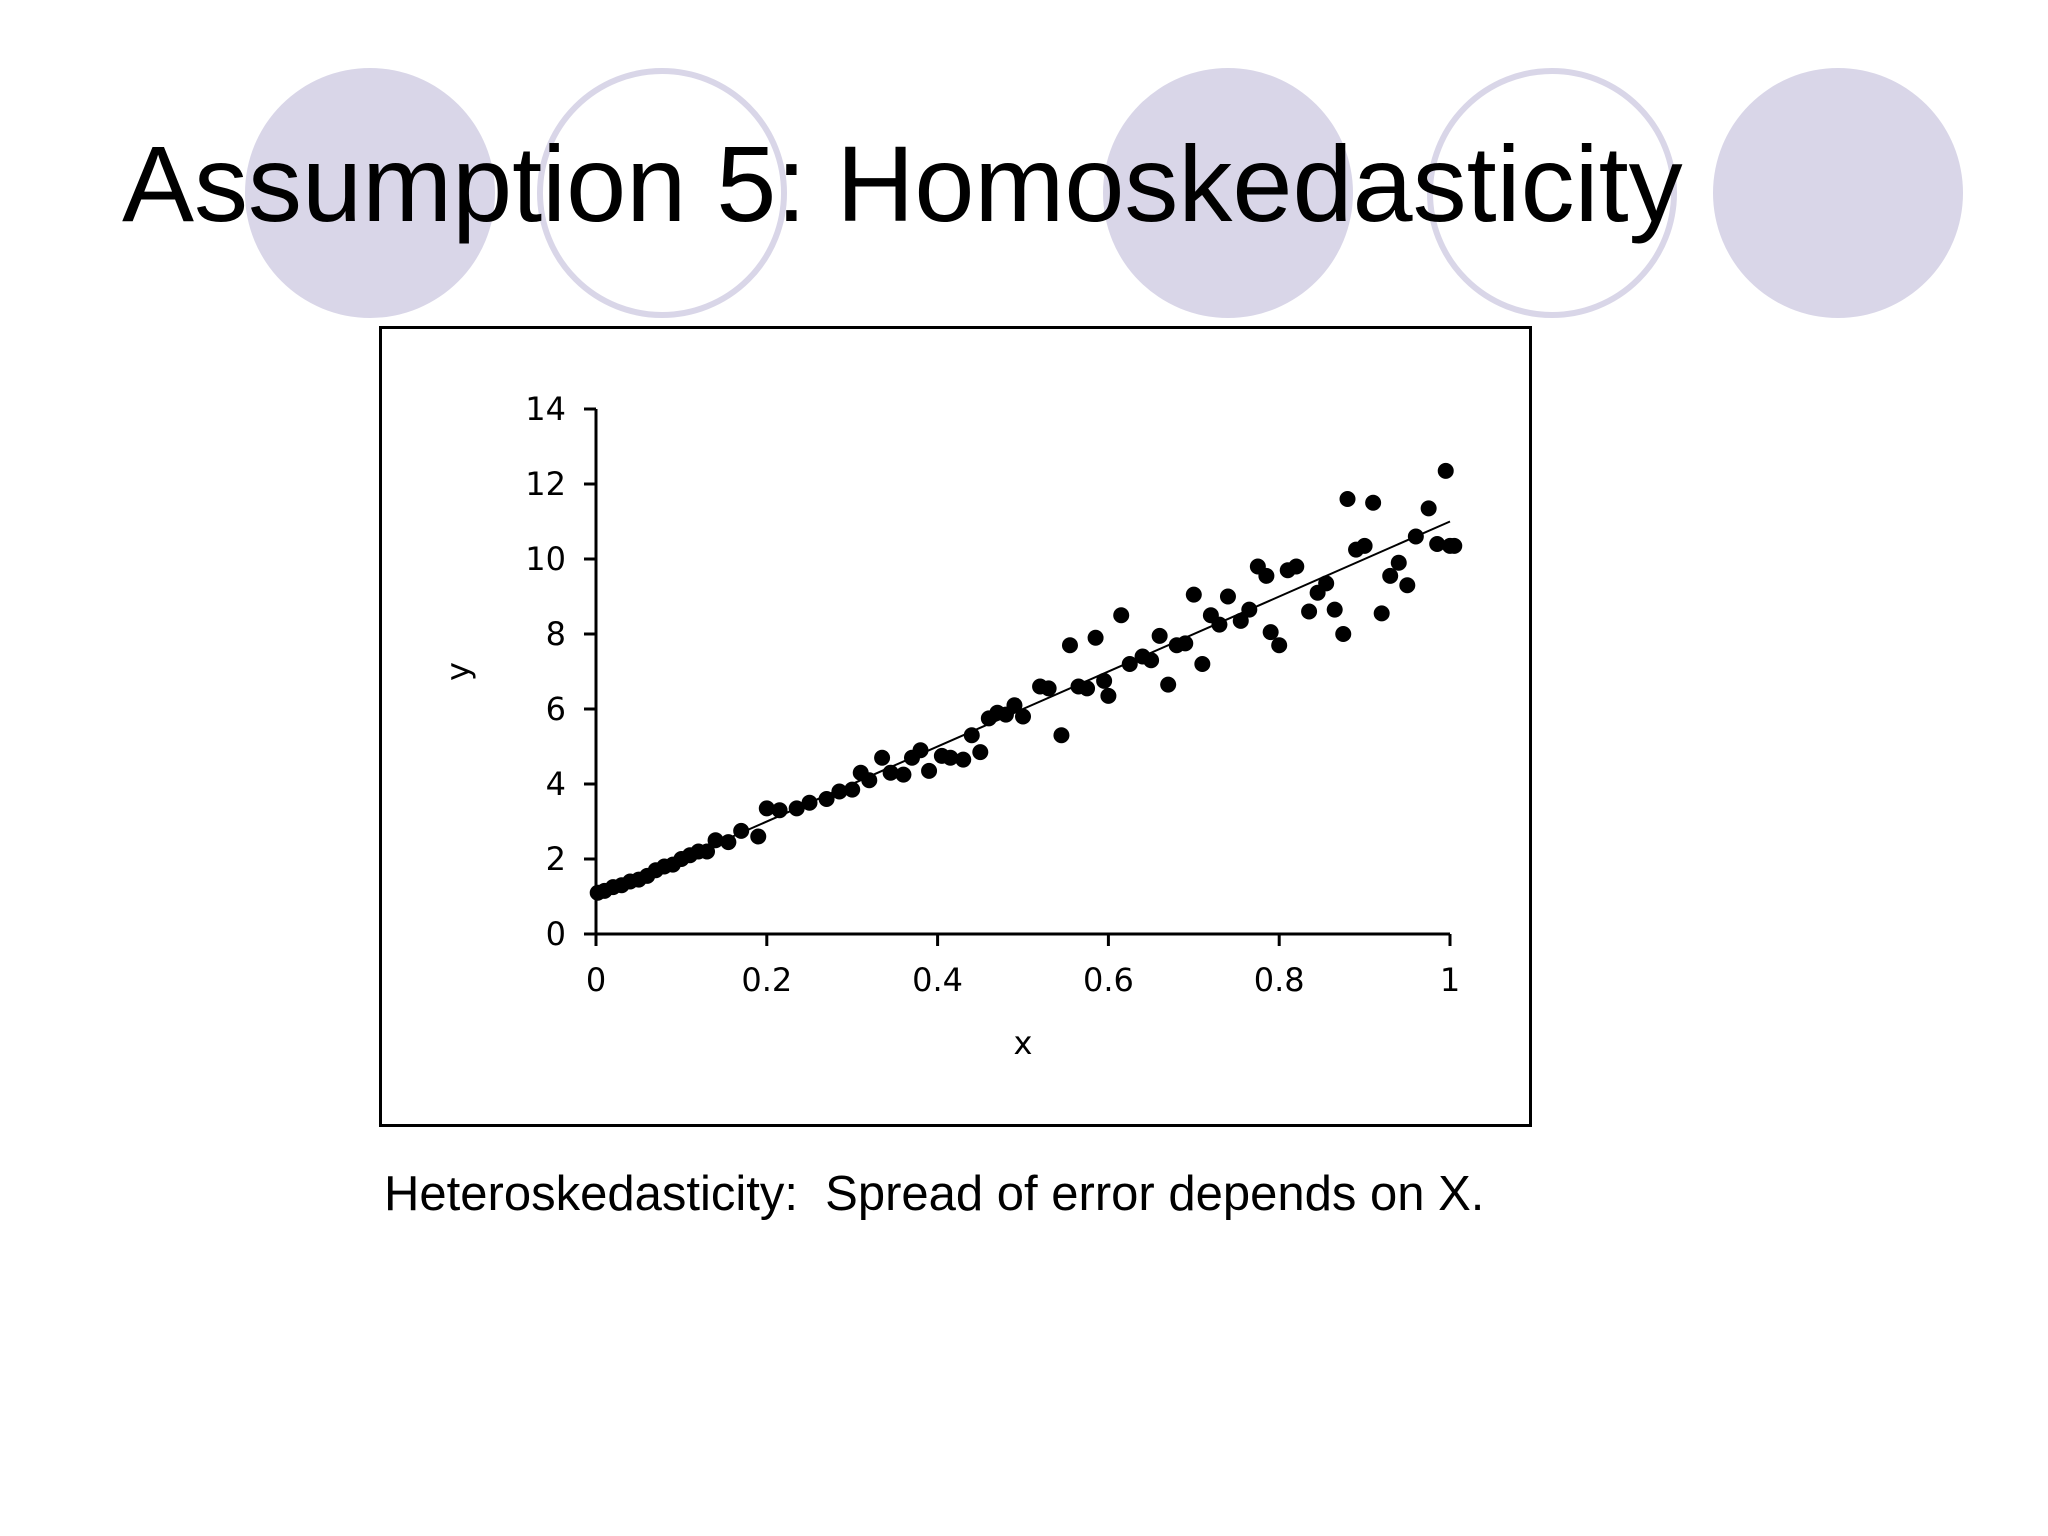 The width and height of the screenshot is (2048, 1536). Describe the element at coordinates (902, 183) in the screenshot. I see `slide-title: Assumption 5: Homoskedasticity` at that location.